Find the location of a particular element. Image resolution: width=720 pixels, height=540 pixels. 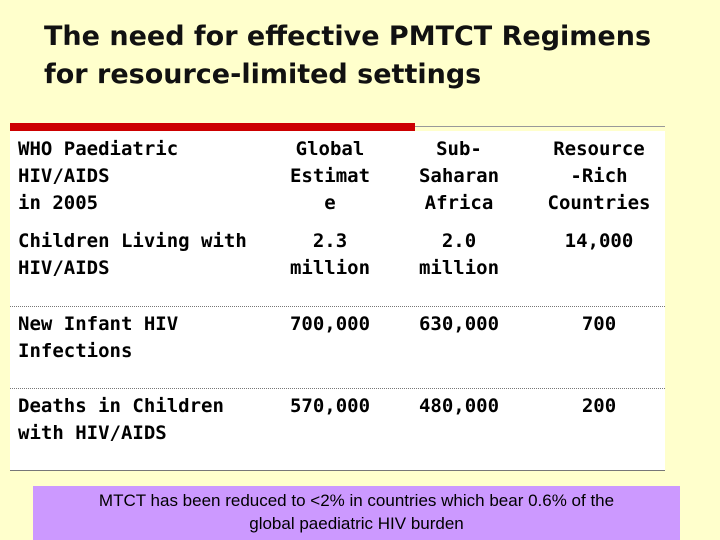

row-2-sub-saharan: 630,000 is located at coordinates (459, 324).